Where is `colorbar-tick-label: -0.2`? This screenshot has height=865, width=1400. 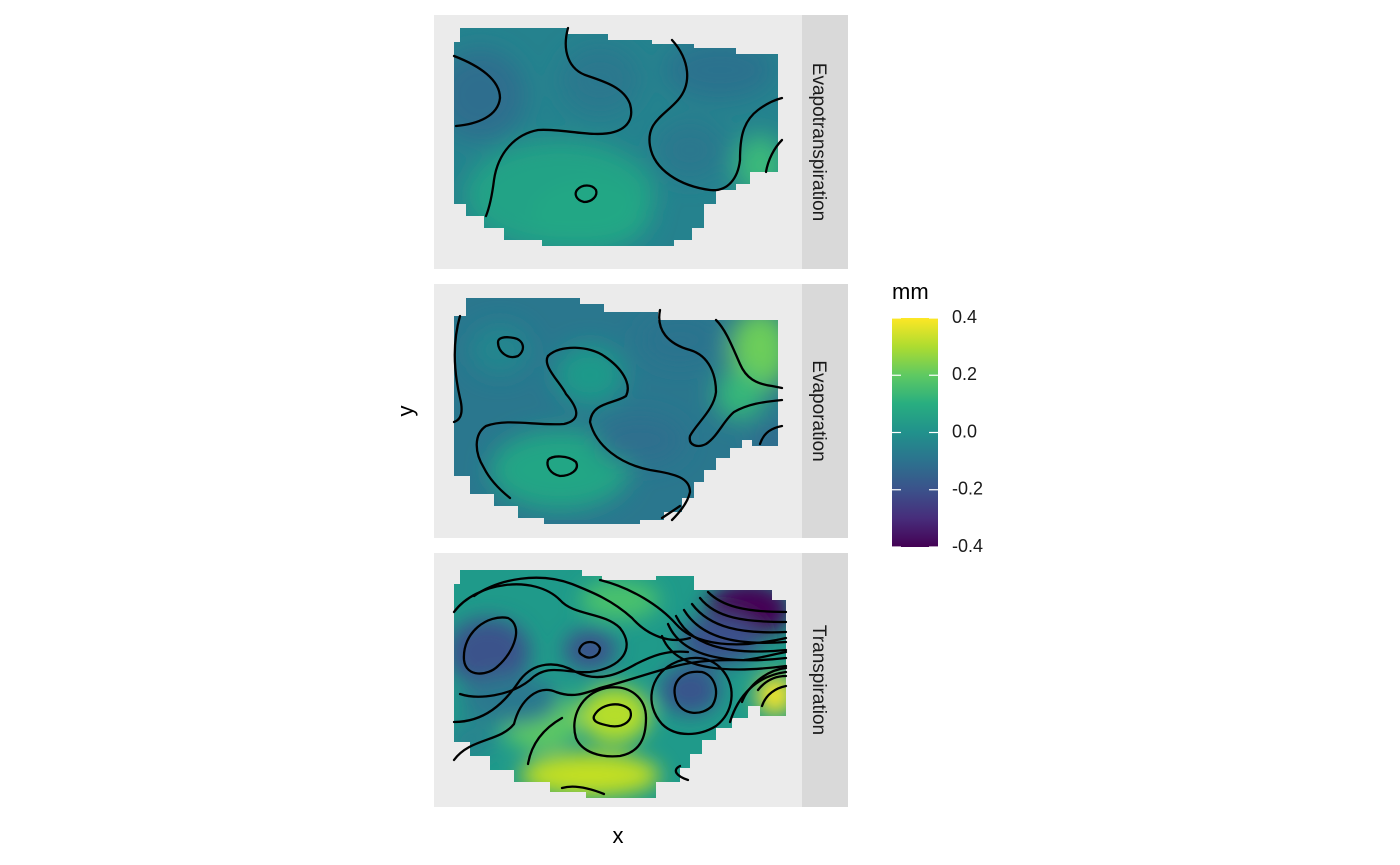
colorbar-tick-label: -0.2 is located at coordinates (967, 489).